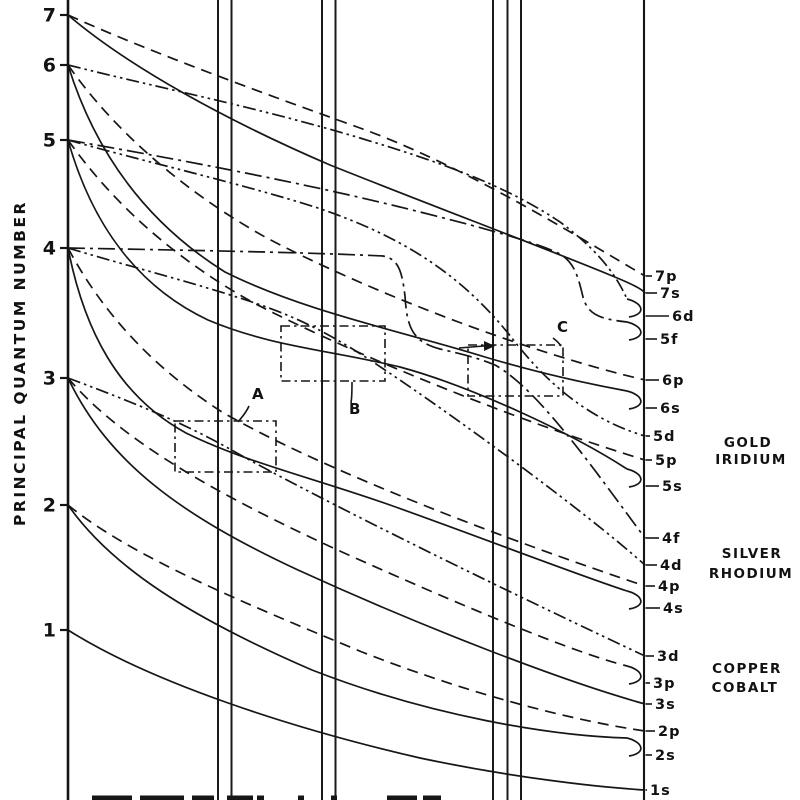 The image size is (800, 800). Describe the element at coordinates (665, 756) in the screenshot. I see `orbital-label-2s: 2s` at that location.